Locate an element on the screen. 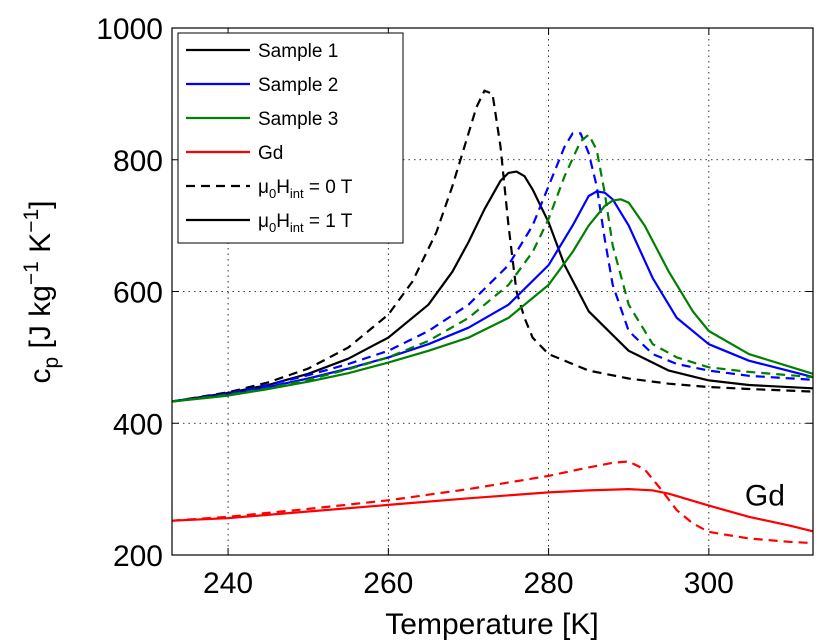 Image resolution: width=830 pixels, height=642 pixels. x-tick-label: 280 is located at coordinates (549, 583).